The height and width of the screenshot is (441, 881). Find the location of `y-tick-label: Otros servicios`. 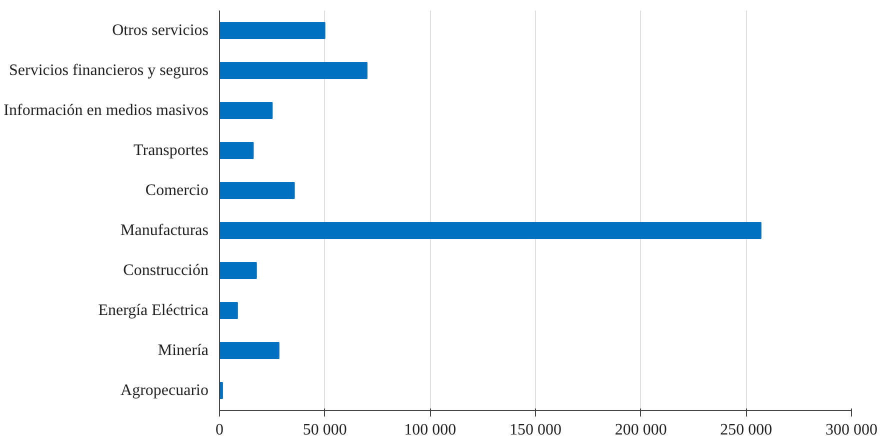

y-tick-label: Otros servicios is located at coordinates (160, 30).